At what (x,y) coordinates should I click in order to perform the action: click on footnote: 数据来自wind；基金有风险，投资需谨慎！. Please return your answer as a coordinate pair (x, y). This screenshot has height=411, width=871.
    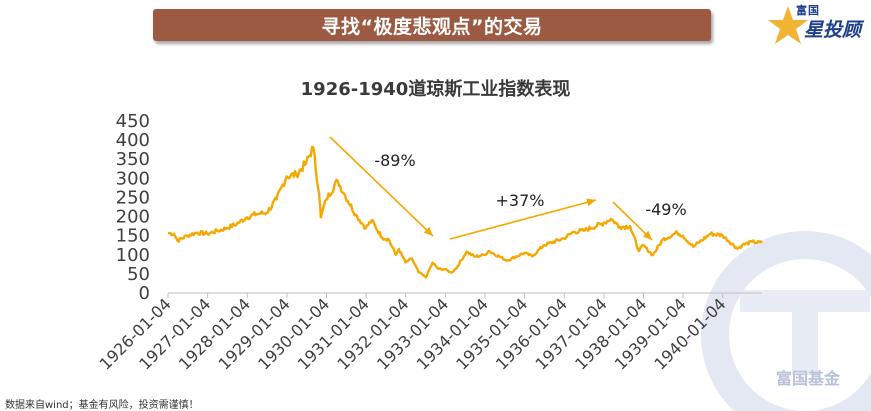
    Looking at the image, I should click on (102, 405).